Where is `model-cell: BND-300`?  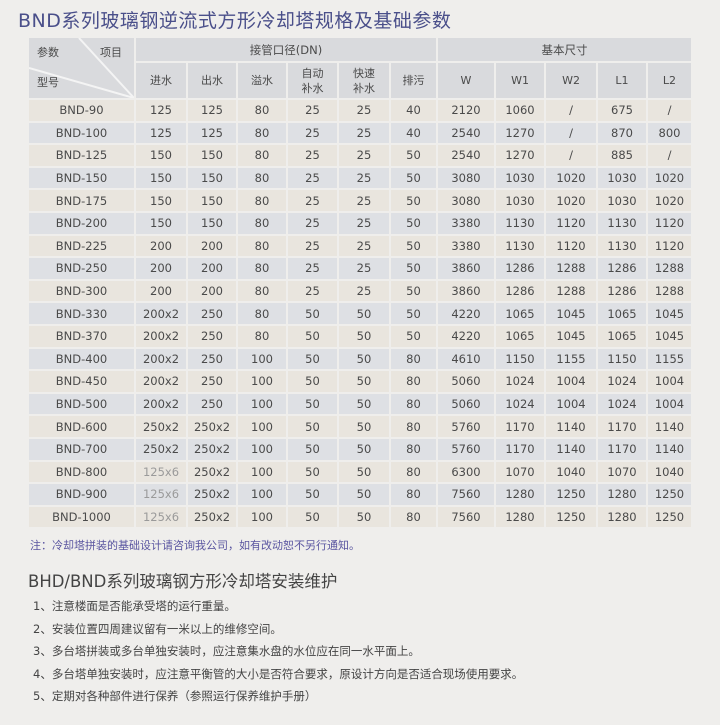
model-cell: BND-300 is located at coordinates (81, 291).